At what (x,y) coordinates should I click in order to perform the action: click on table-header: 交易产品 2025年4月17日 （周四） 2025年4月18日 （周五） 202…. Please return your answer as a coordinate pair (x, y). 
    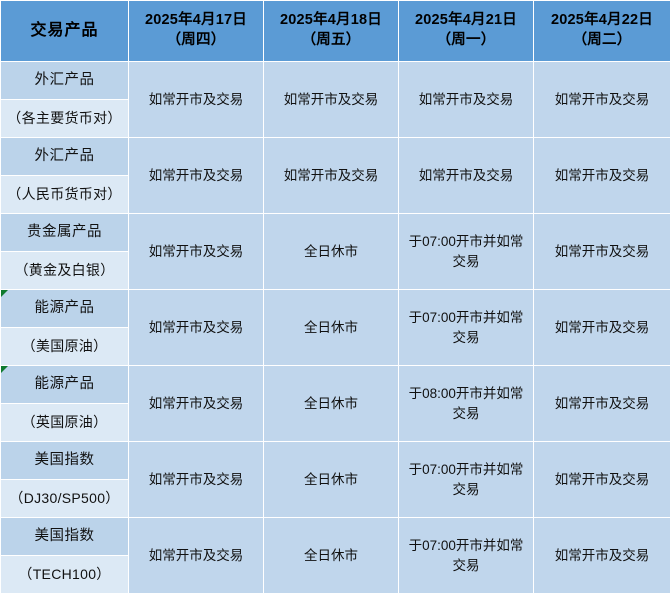
    Looking at the image, I should click on (335, 31).